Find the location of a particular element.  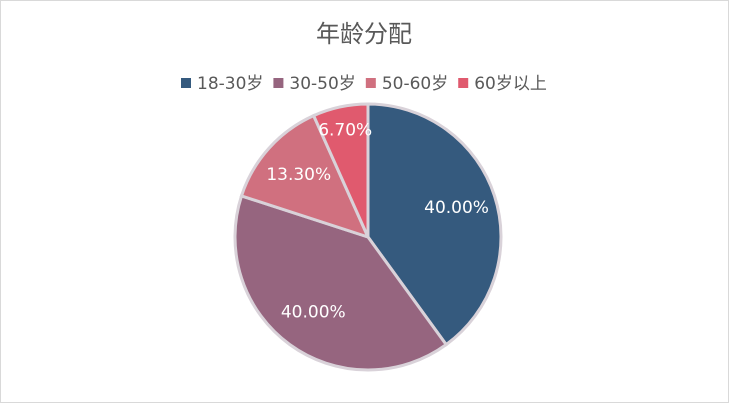

legend-label: 50-60岁 is located at coordinates (415, 84).